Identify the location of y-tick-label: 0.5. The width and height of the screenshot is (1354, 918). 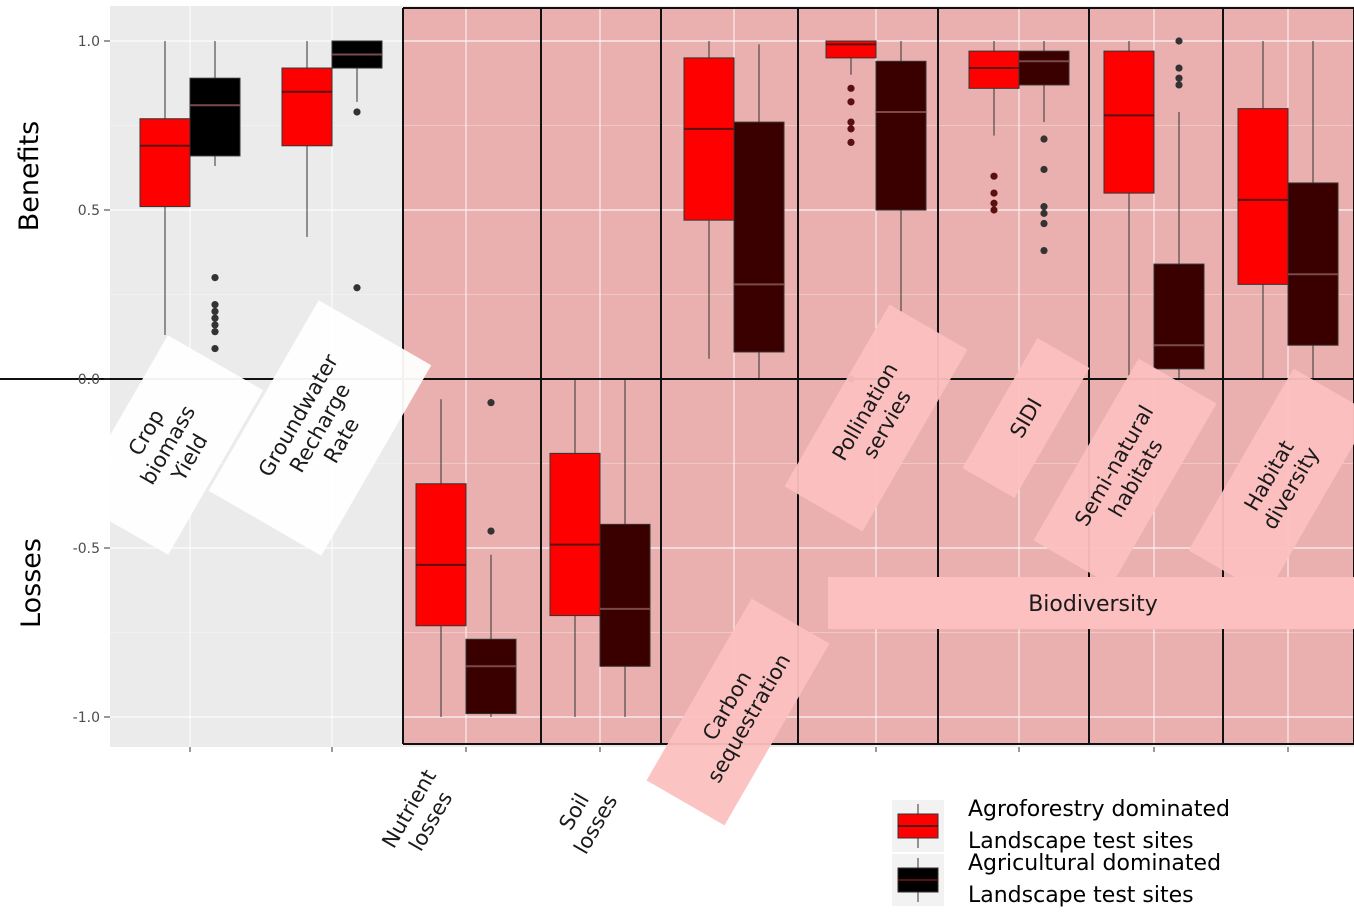
(89, 211).